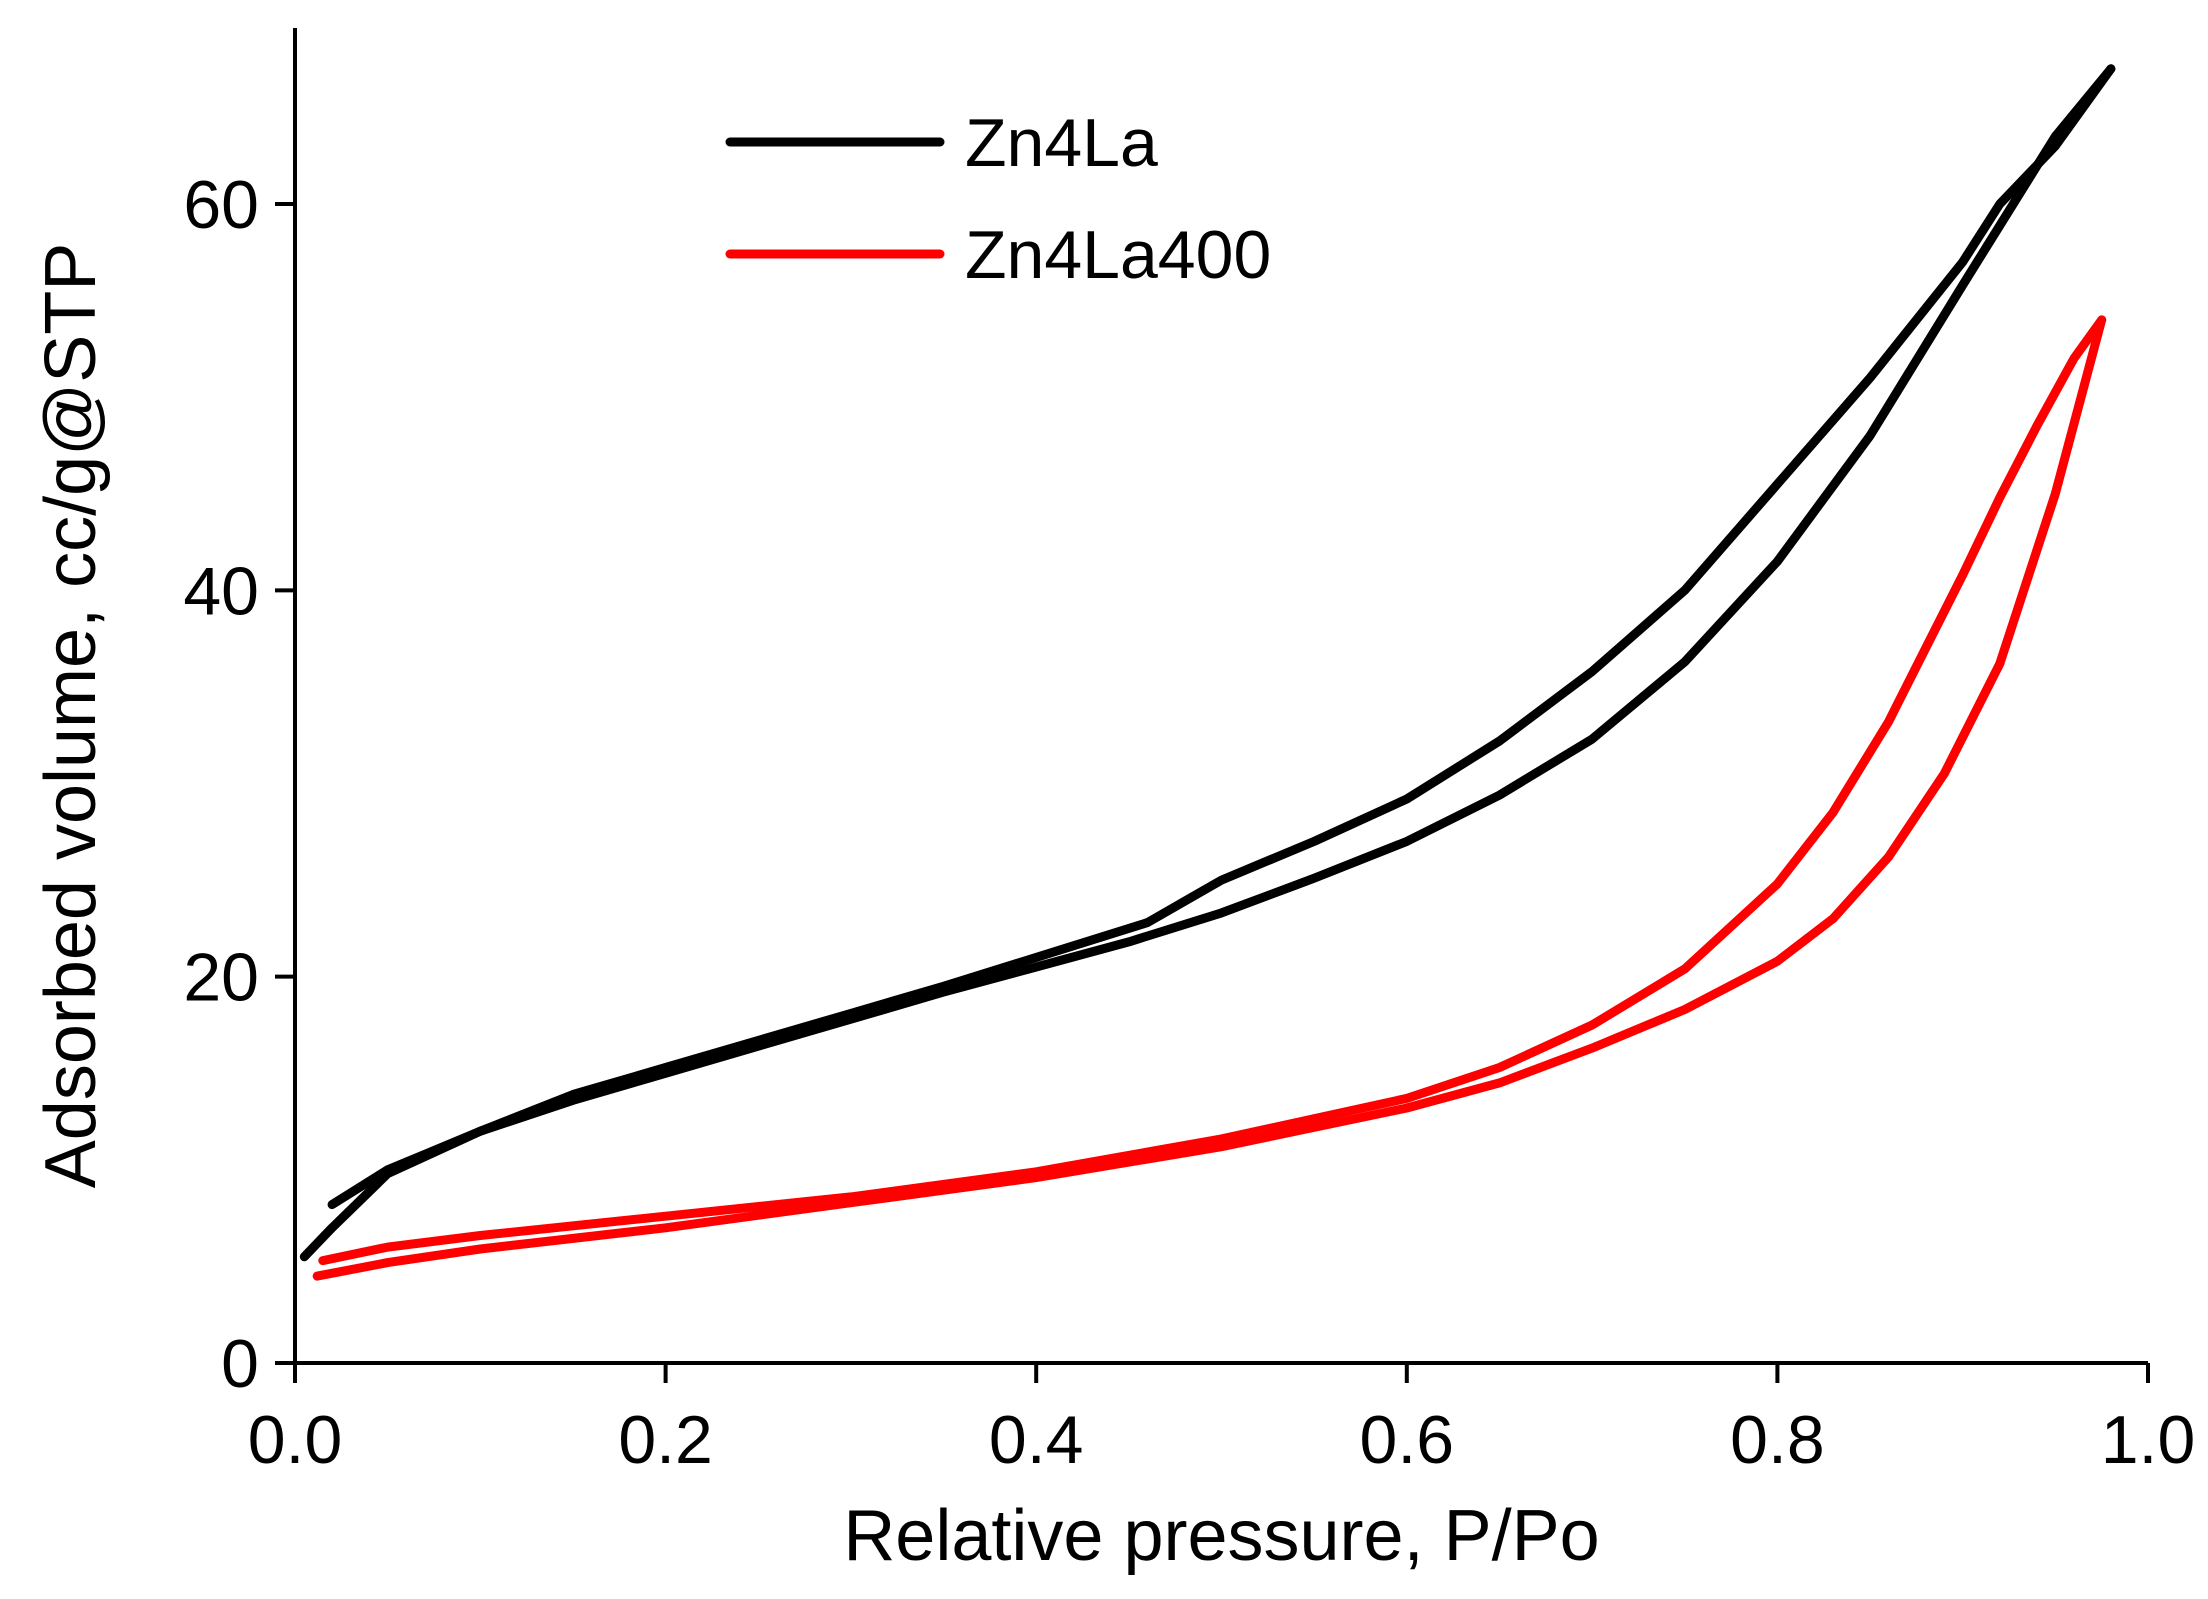 Image resolution: width=2208 pixels, height=1599 pixels. What do you see at coordinates (1036, 1440) in the screenshot?
I see `x-tick-label: 0.4` at bounding box center [1036, 1440].